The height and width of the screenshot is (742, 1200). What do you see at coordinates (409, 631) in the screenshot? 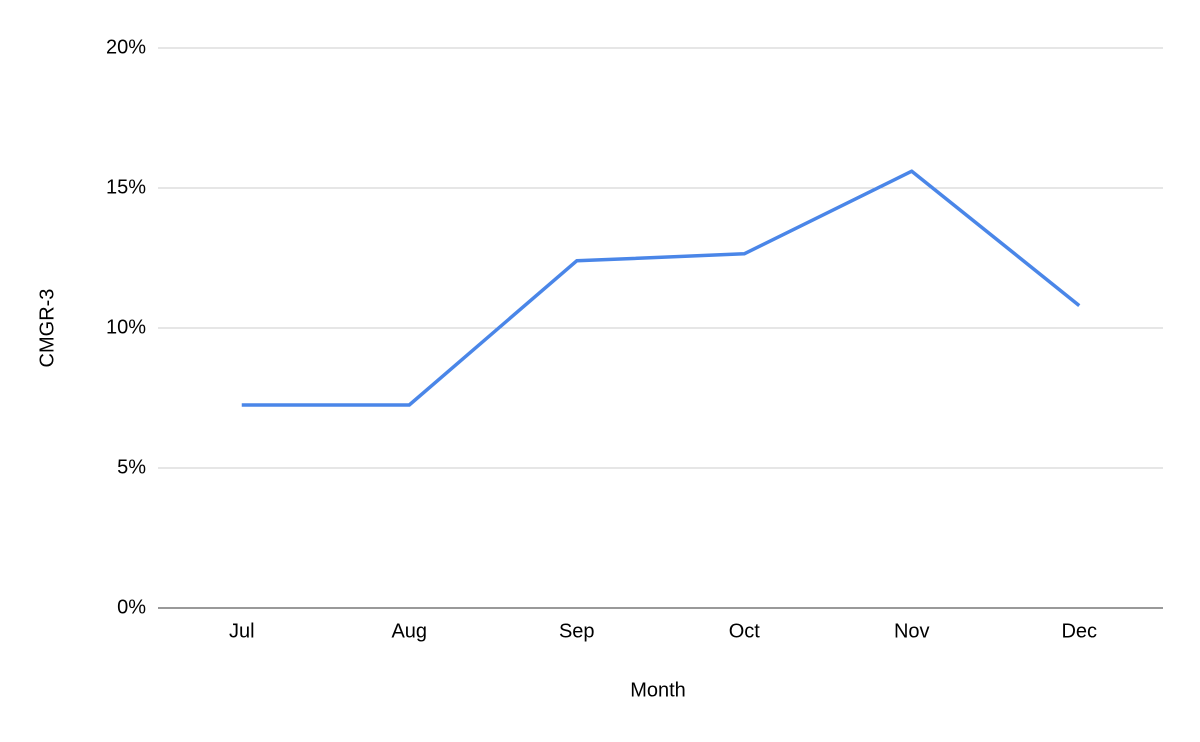
I see `x-tick-label: Aug` at bounding box center [409, 631].